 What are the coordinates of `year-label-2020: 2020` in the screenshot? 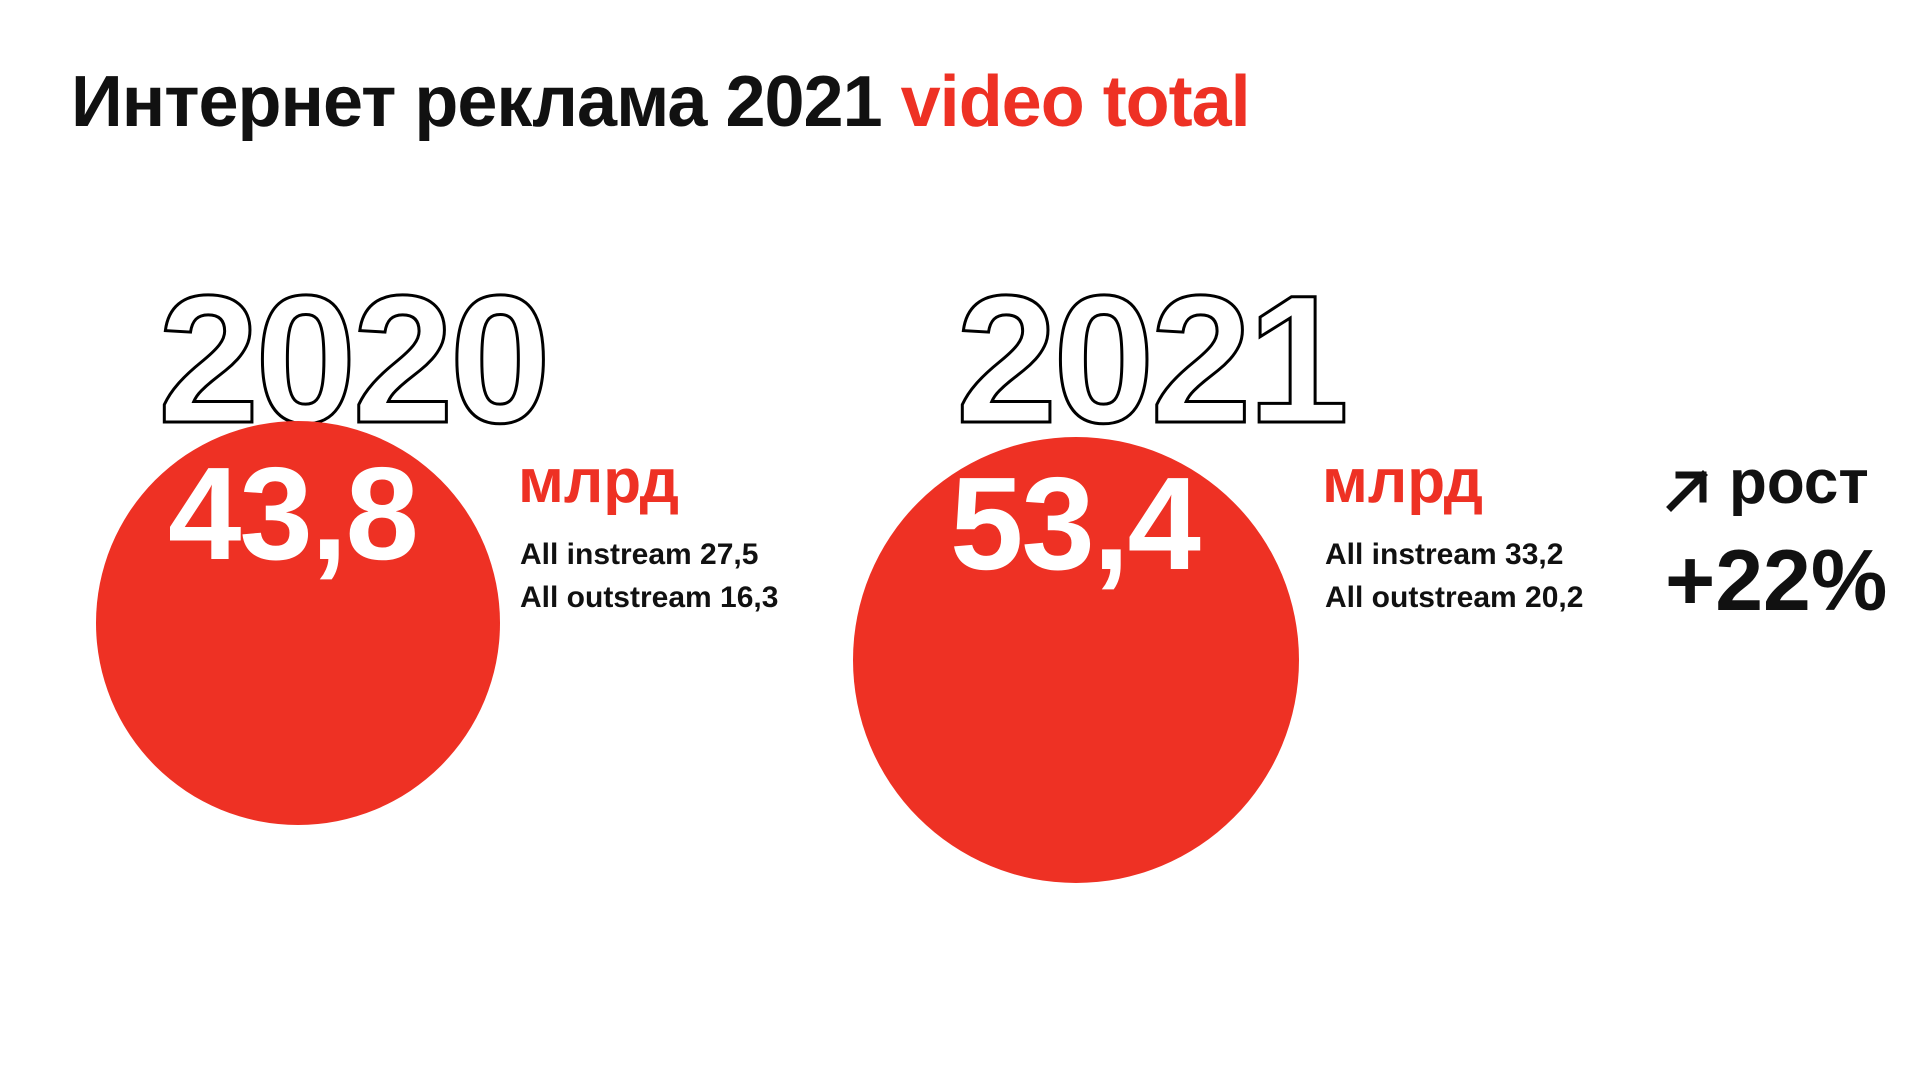 It's located at (355, 359).